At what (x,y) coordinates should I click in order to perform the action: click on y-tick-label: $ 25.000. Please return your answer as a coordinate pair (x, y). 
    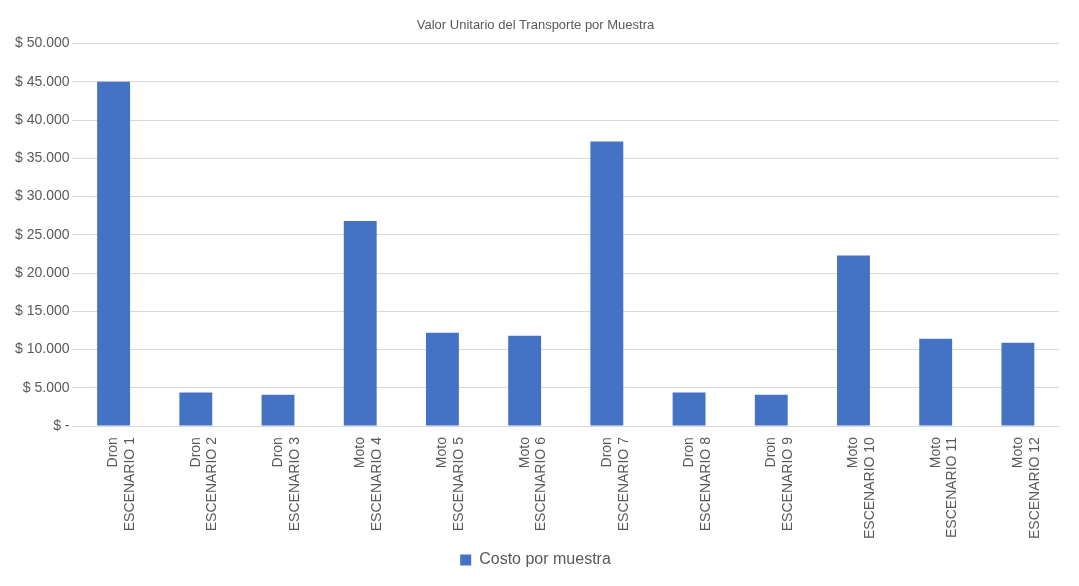
    Looking at the image, I should click on (42, 233).